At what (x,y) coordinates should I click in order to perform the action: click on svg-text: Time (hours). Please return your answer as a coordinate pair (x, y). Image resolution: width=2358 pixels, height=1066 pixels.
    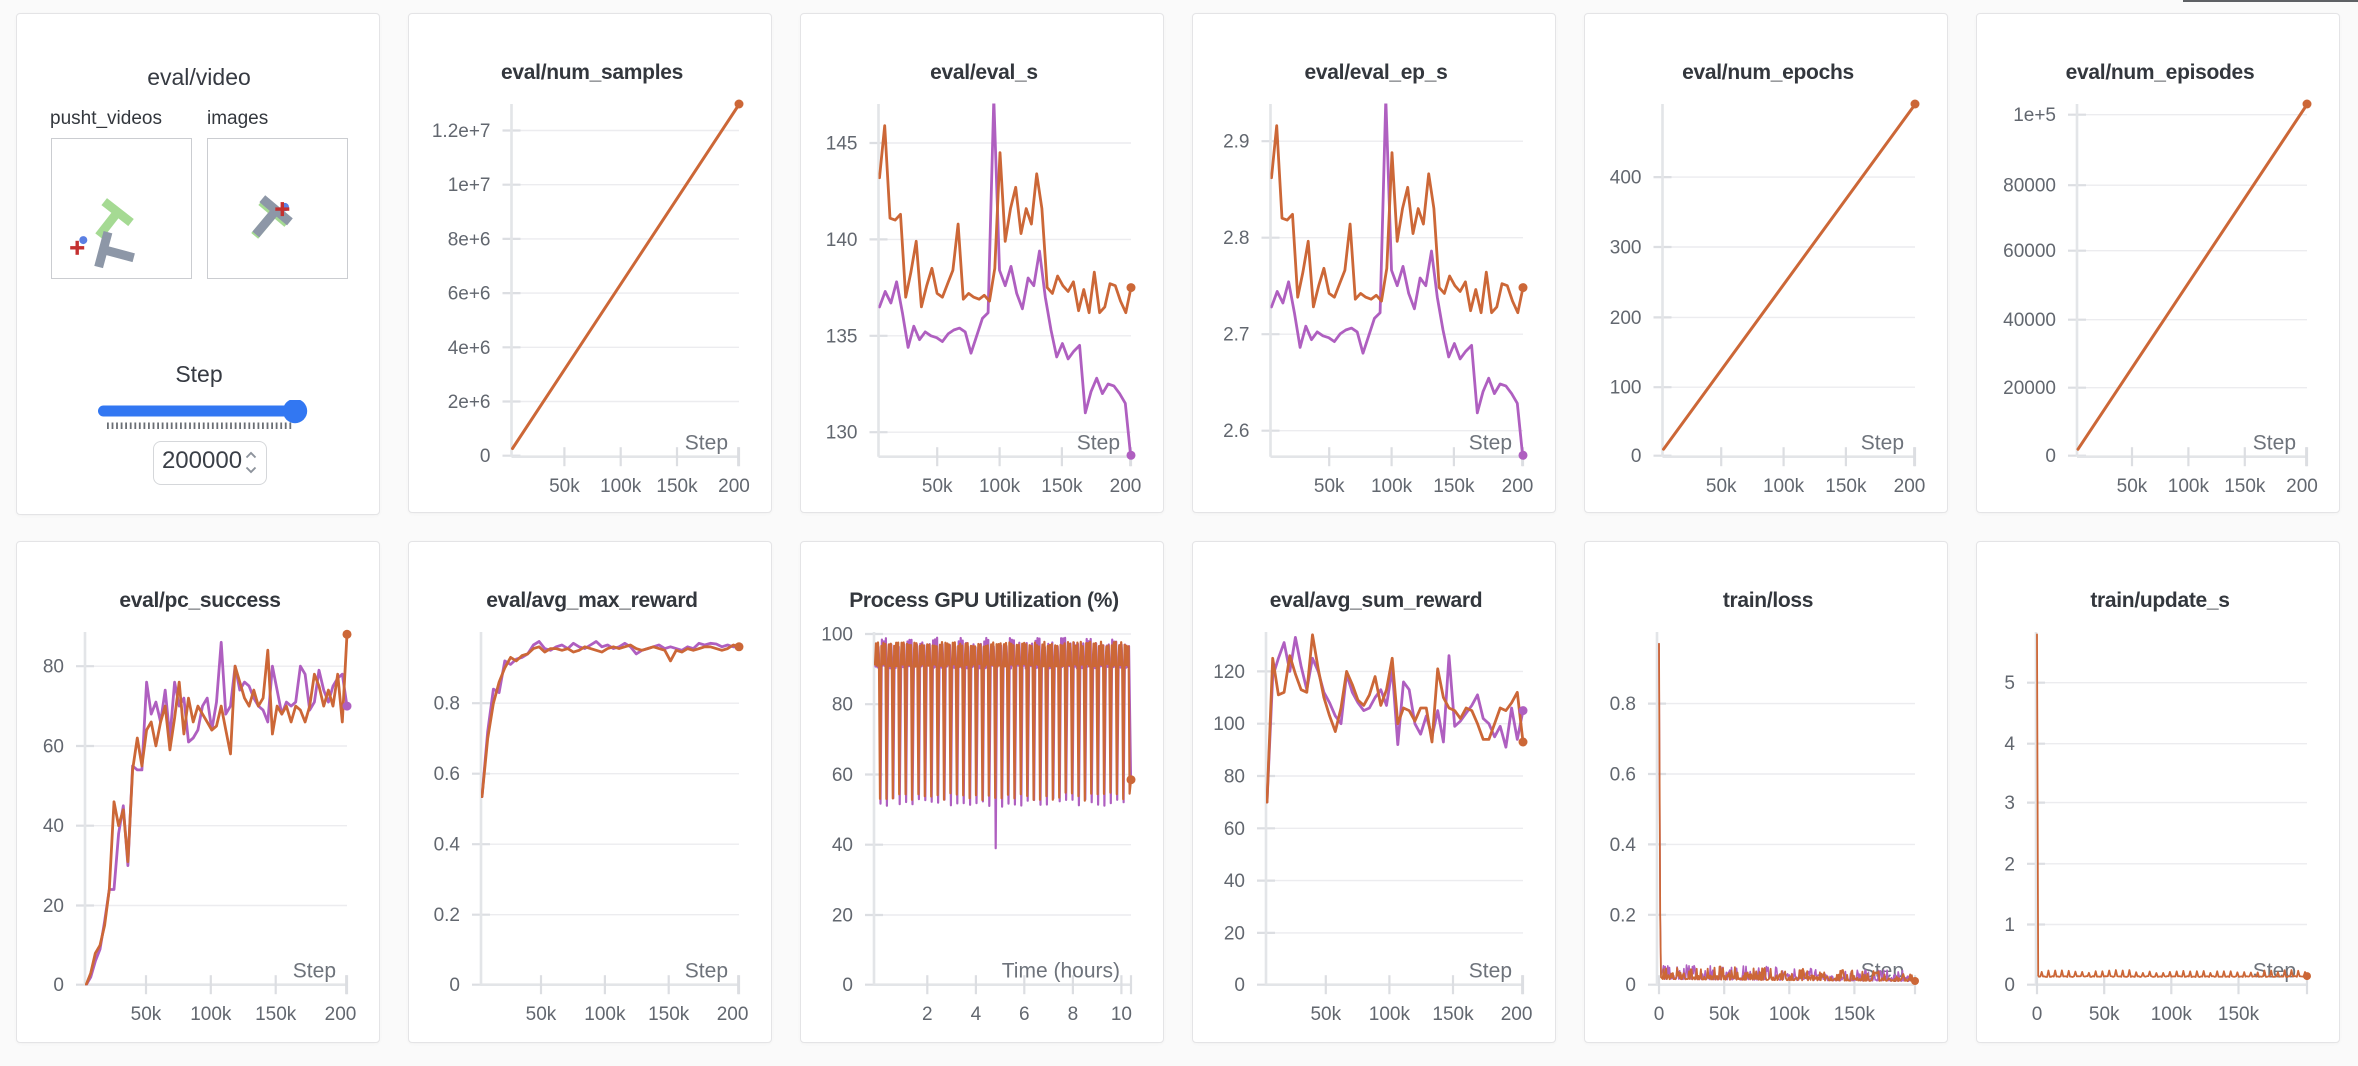
    Looking at the image, I should click on (1061, 971).